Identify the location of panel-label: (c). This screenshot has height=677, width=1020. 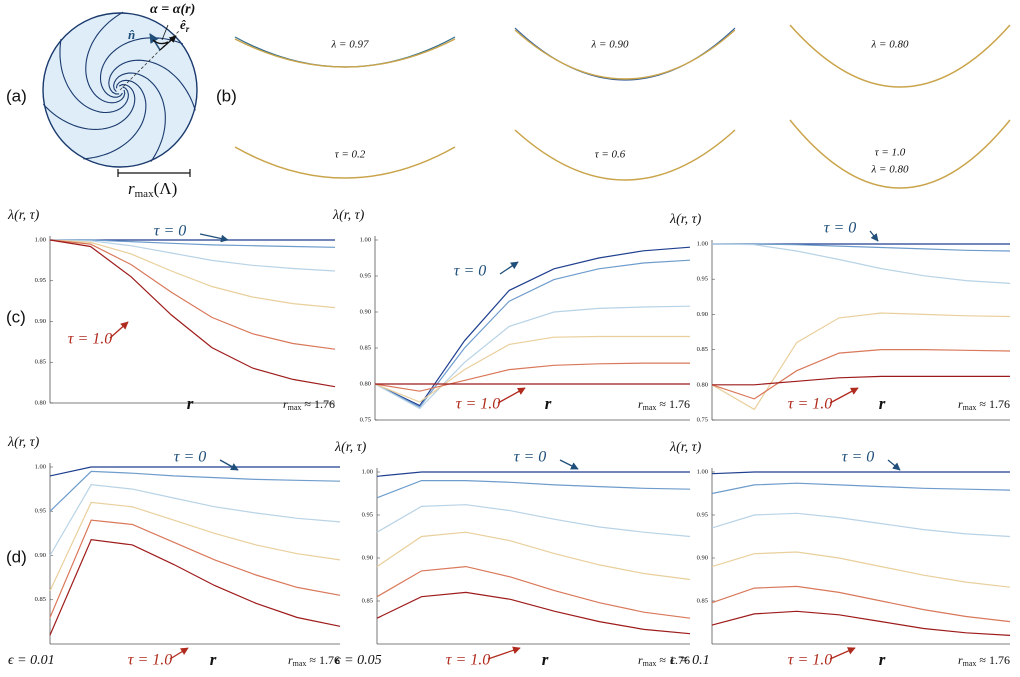
(16, 316).